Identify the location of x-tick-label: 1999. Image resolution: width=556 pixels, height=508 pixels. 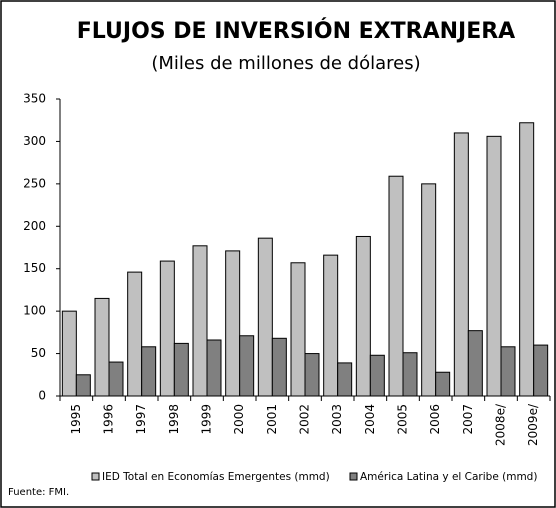
(207, 419).